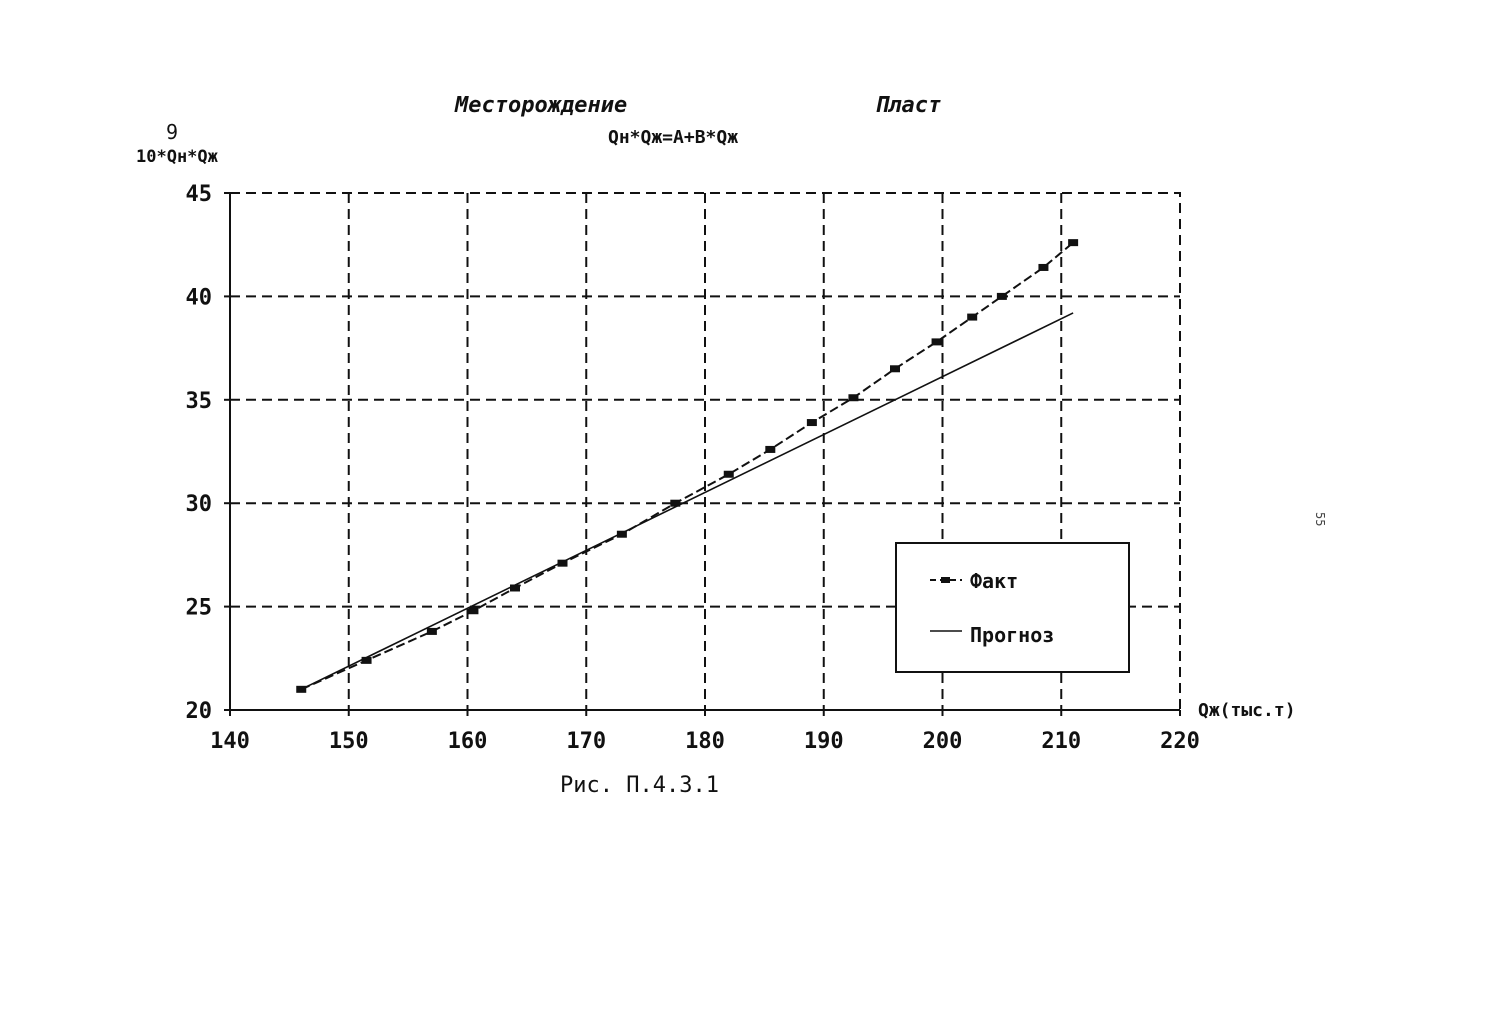 Image resolution: width=1496 pixels, height=1024 pixels. What do you see at coordinates (639, 785) in the screenshot?
I see `figure-caption: Рис. П.4.3.1` at bounding box center [639, 785].